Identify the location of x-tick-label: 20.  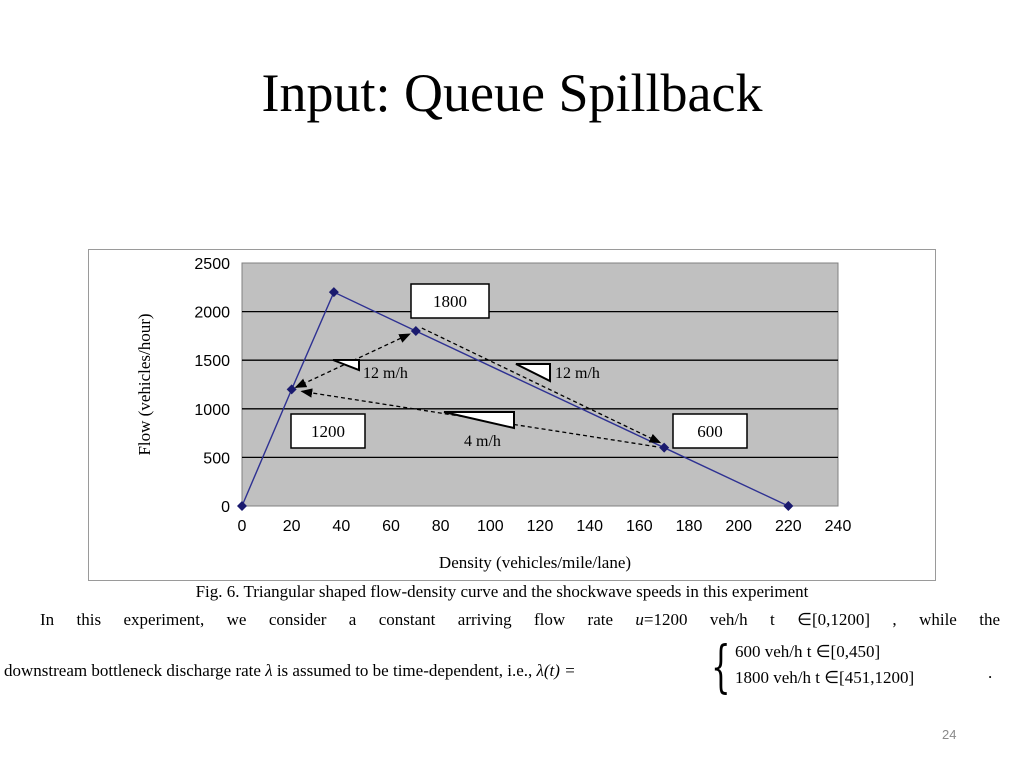
(292, 526).